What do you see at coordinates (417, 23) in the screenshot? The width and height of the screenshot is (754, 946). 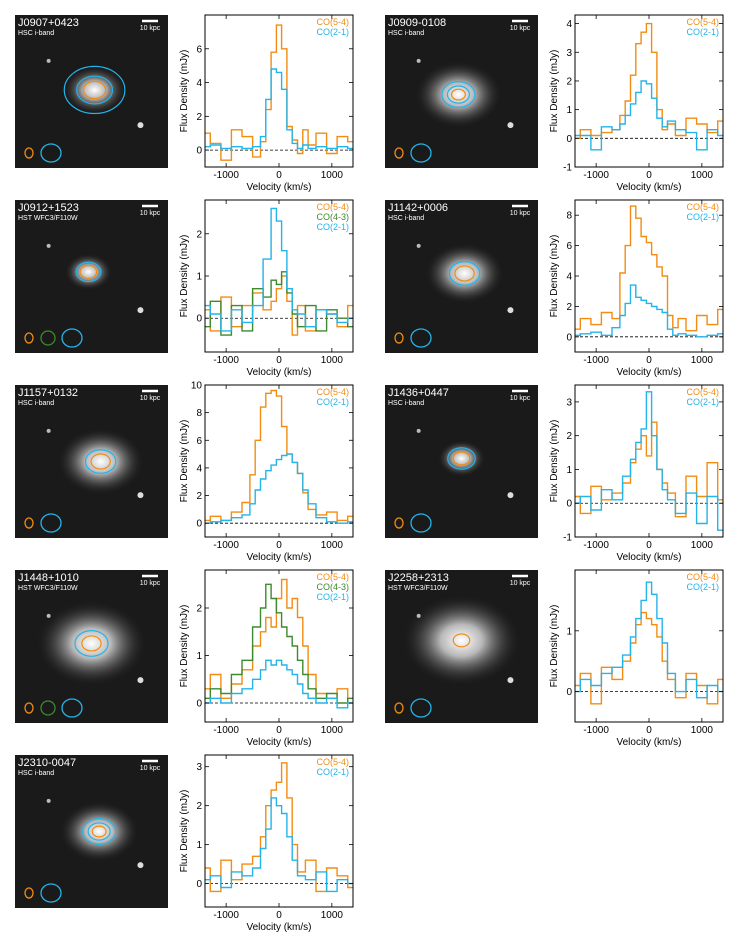 I see `object-name: J0909-0108` at bounding box center [417, 23].